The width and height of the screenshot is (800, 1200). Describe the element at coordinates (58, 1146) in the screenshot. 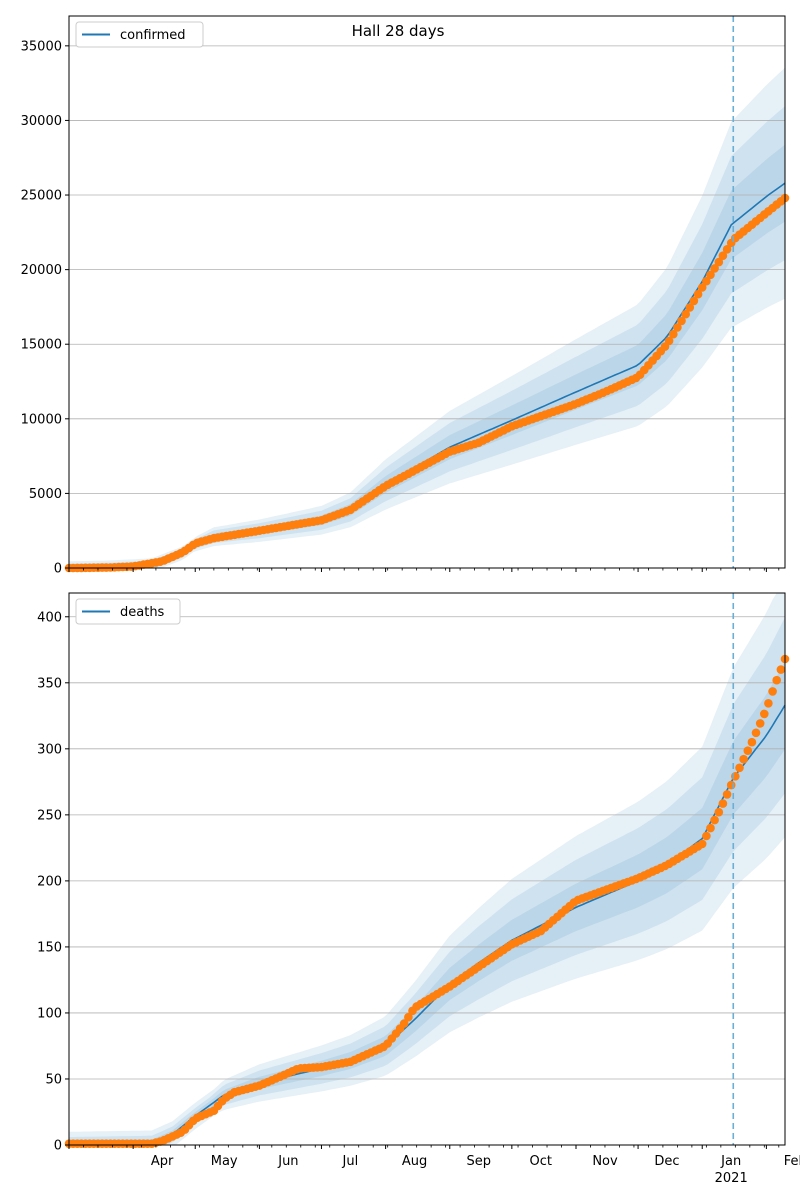

I see `deaths-y-tick-label: 0` at that location.